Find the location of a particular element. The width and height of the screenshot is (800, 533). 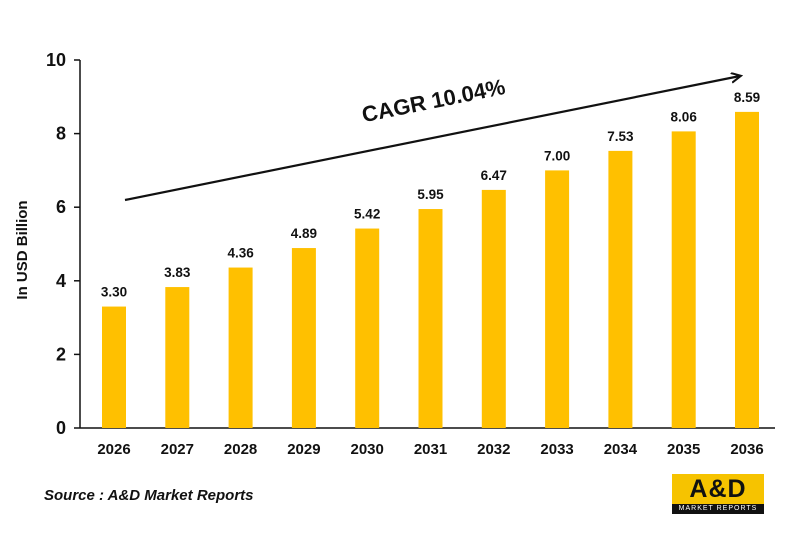

bar-2030 is located at coordinates (367, 328).